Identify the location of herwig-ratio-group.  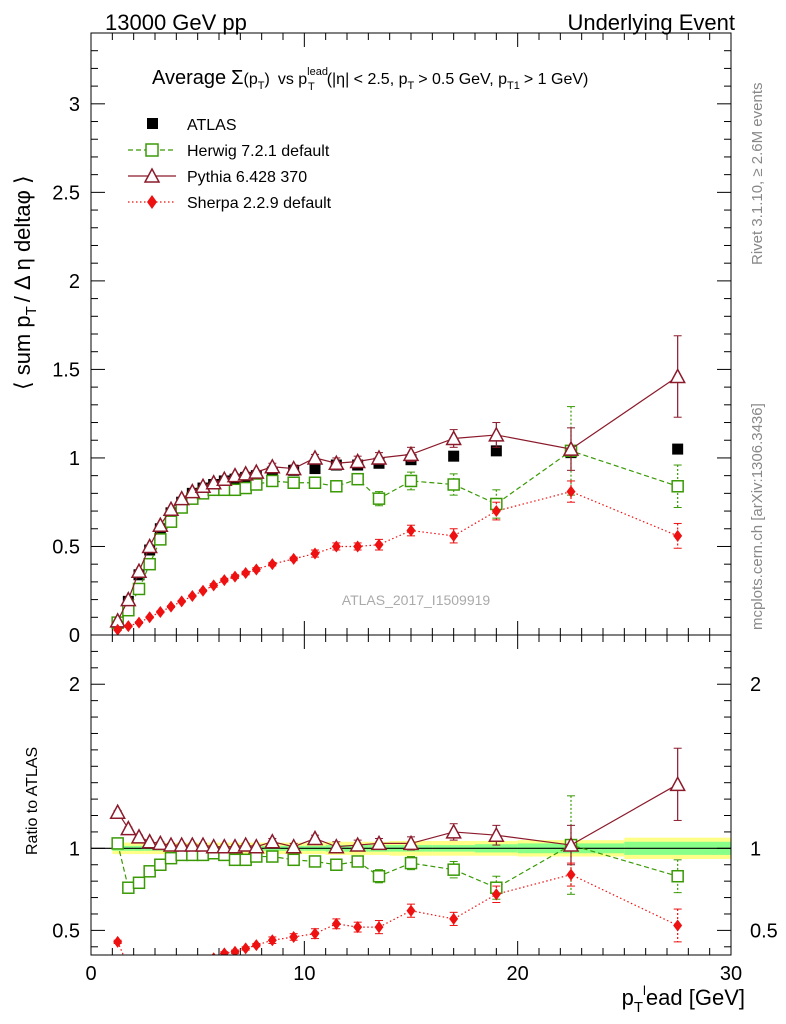
(397, 847).